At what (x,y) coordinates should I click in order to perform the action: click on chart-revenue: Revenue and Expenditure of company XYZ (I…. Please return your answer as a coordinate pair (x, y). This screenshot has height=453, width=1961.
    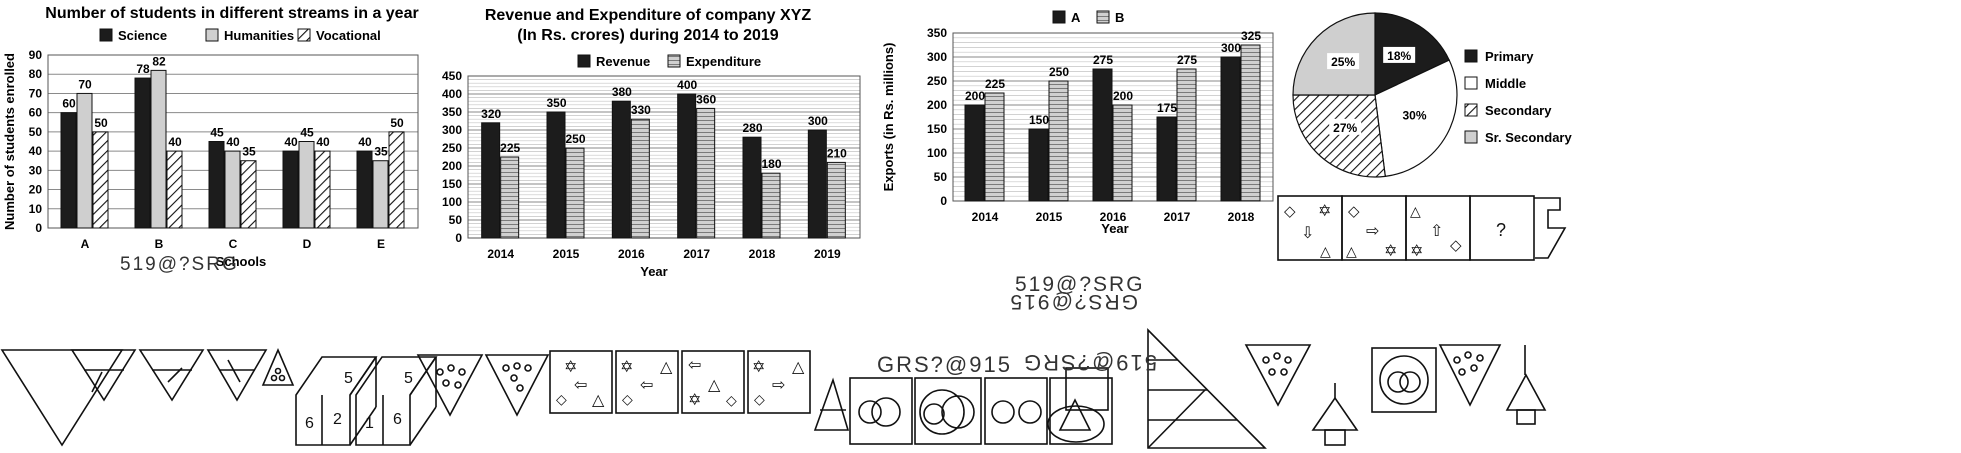
    Looking at the image, I should click on (645, 142).